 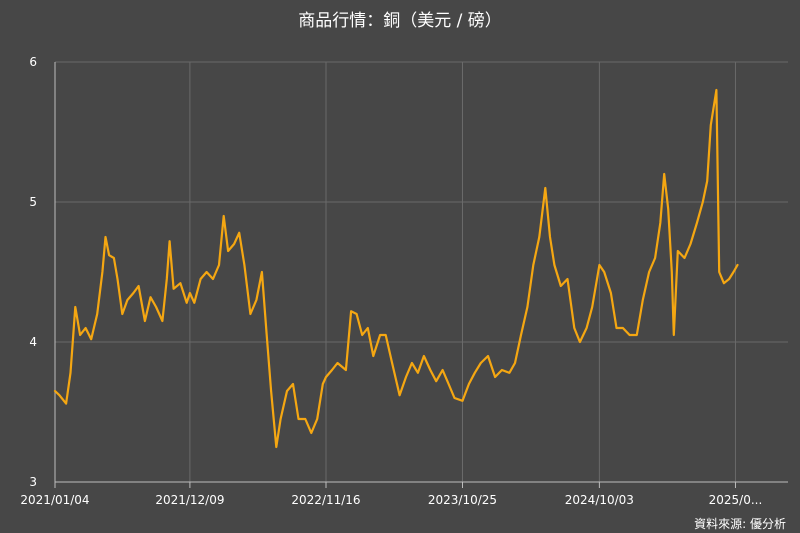 I want to click on x-tick-label: 2021/01/04, so click(x=54, y=500).